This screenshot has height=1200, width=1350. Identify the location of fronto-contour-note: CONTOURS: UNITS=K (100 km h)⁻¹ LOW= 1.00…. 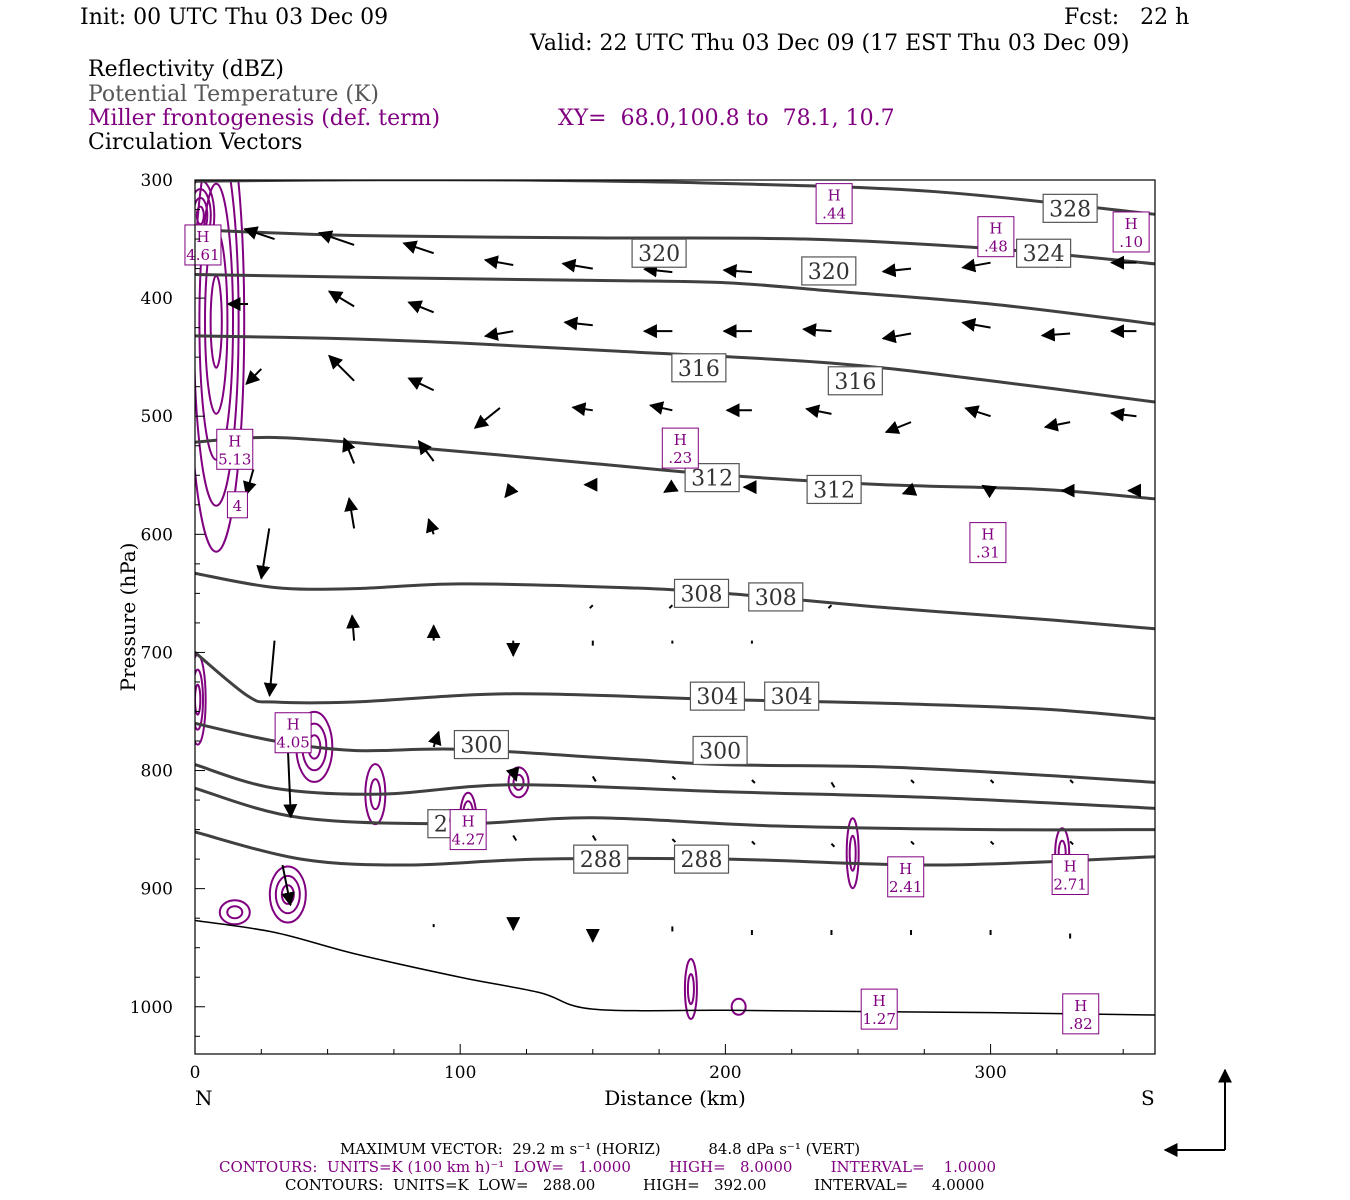
(608, 1167).